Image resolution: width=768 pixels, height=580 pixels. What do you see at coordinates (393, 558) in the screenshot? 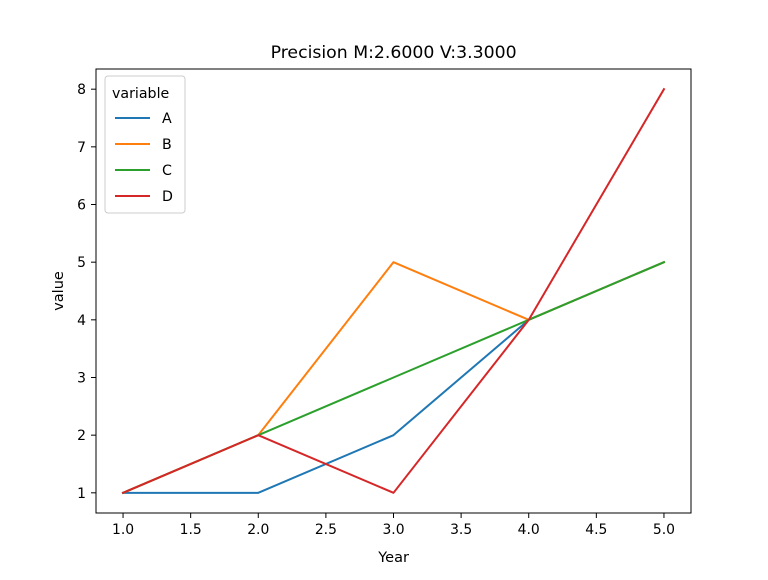
I see `x-axis-label: Year` at bounding box center [393, 558].